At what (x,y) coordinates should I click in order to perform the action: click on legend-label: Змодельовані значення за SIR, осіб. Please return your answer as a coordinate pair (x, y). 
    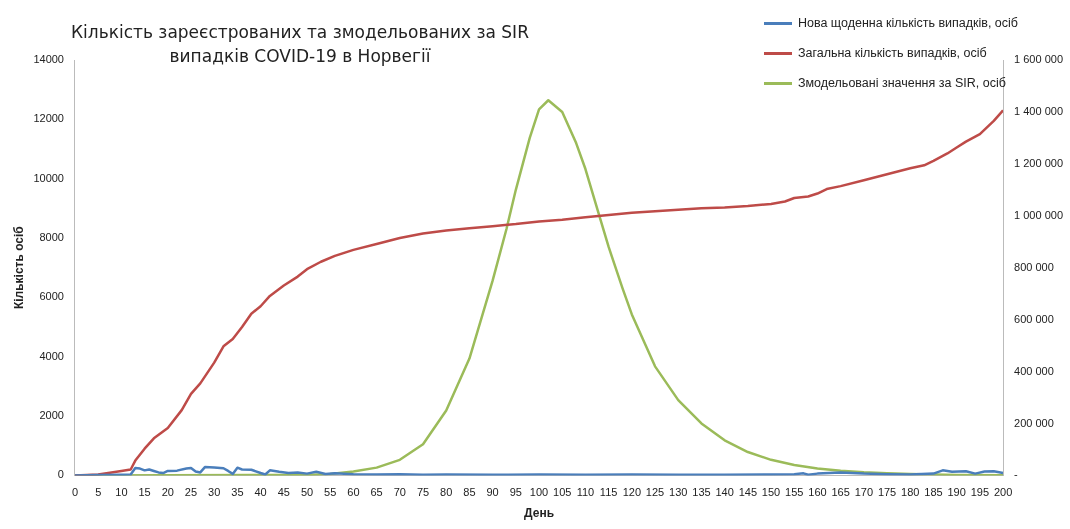
    Looking at the image, I should click on (901, 83).